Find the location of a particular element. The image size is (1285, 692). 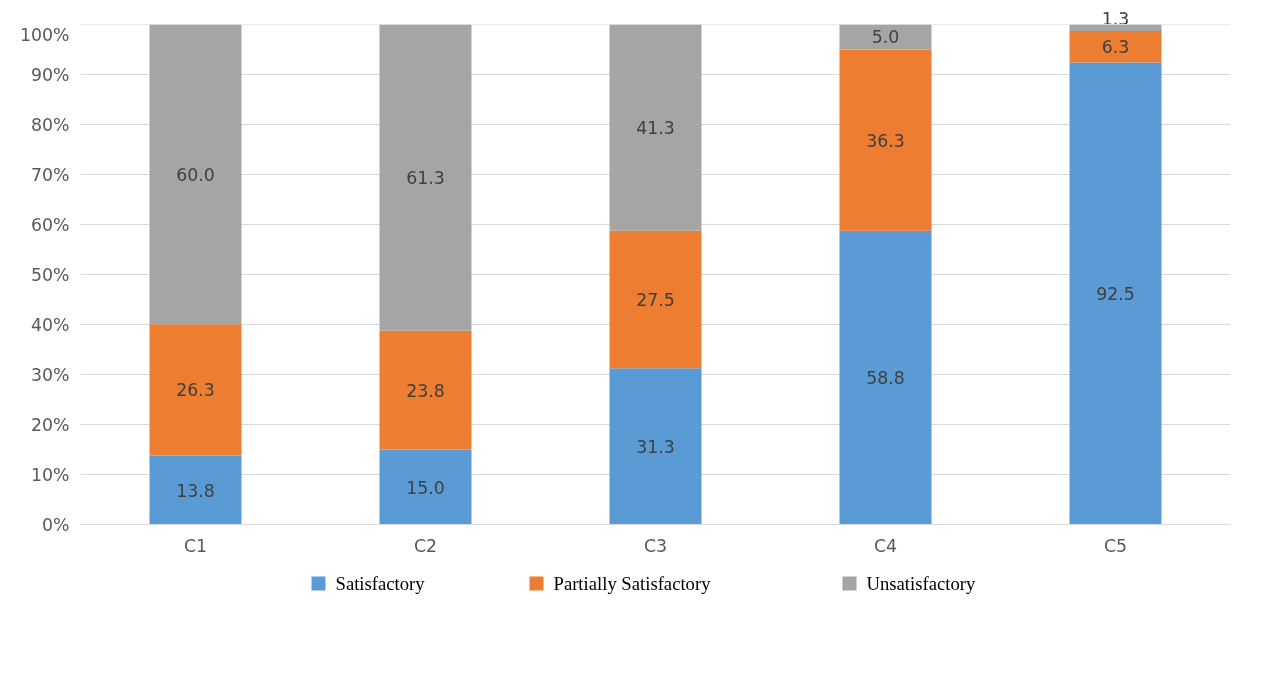

data-label: 6.3 is located at coordinates (1115, 47).